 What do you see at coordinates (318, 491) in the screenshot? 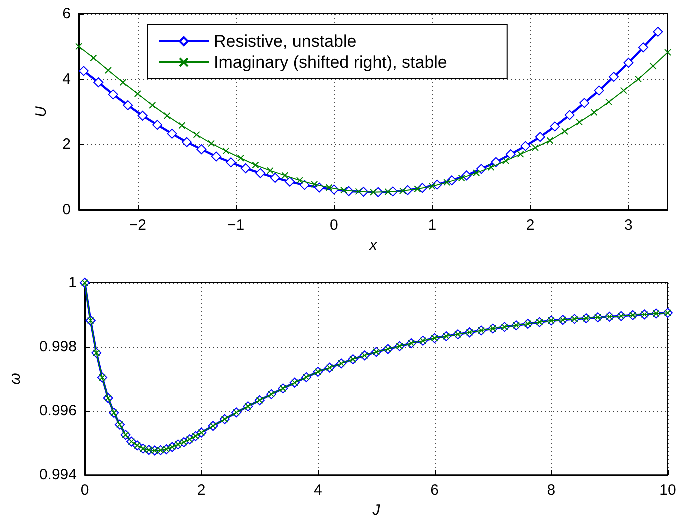
I see `x-tick-label: 4` at bounding box center [318, 491].